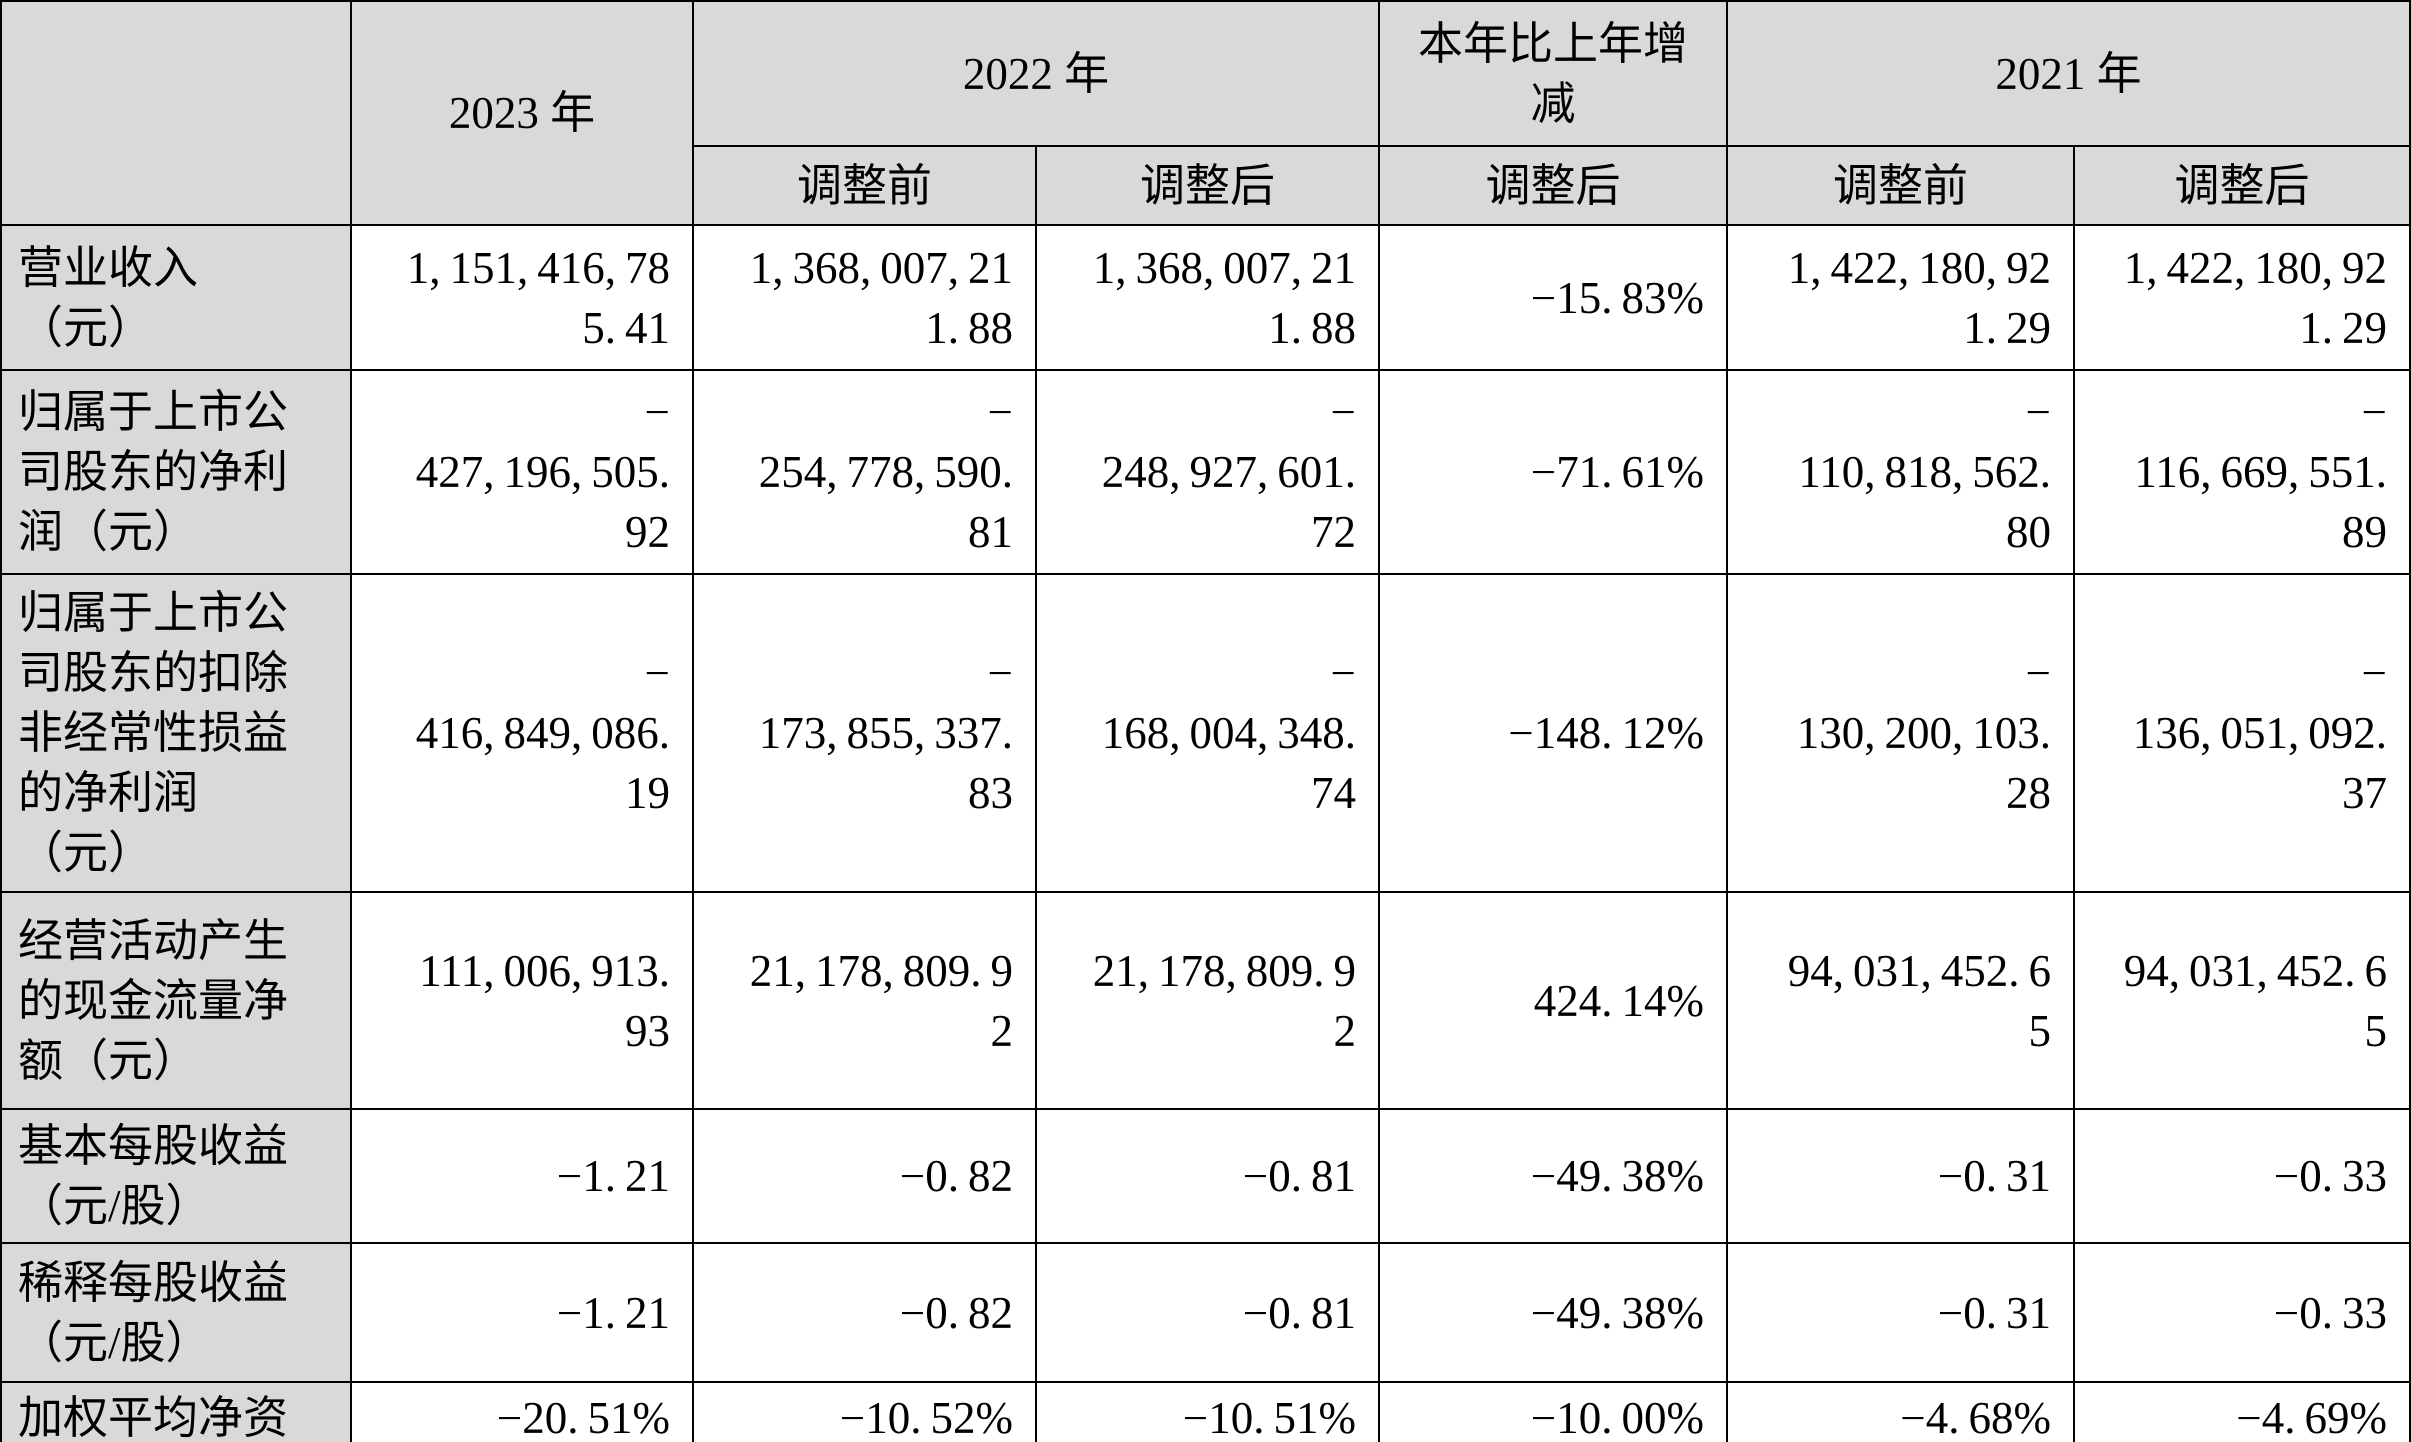  What do you see at coordinates (1312, 327) in the screenshot?
I see `value-line: 1. 88` at bounding box center [1312, 327].